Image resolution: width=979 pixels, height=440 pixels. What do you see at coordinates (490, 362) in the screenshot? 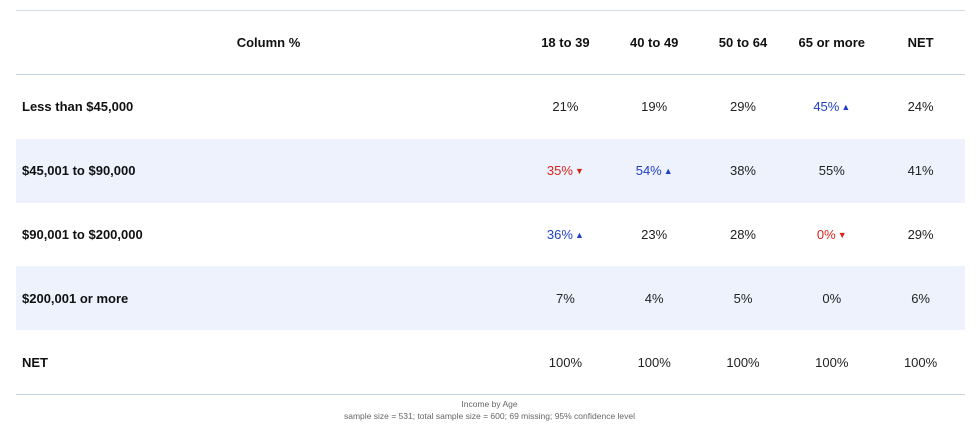
I see `table-row: NET 100% 100% 100% 100% 100%` at bounding box center [490, 362].